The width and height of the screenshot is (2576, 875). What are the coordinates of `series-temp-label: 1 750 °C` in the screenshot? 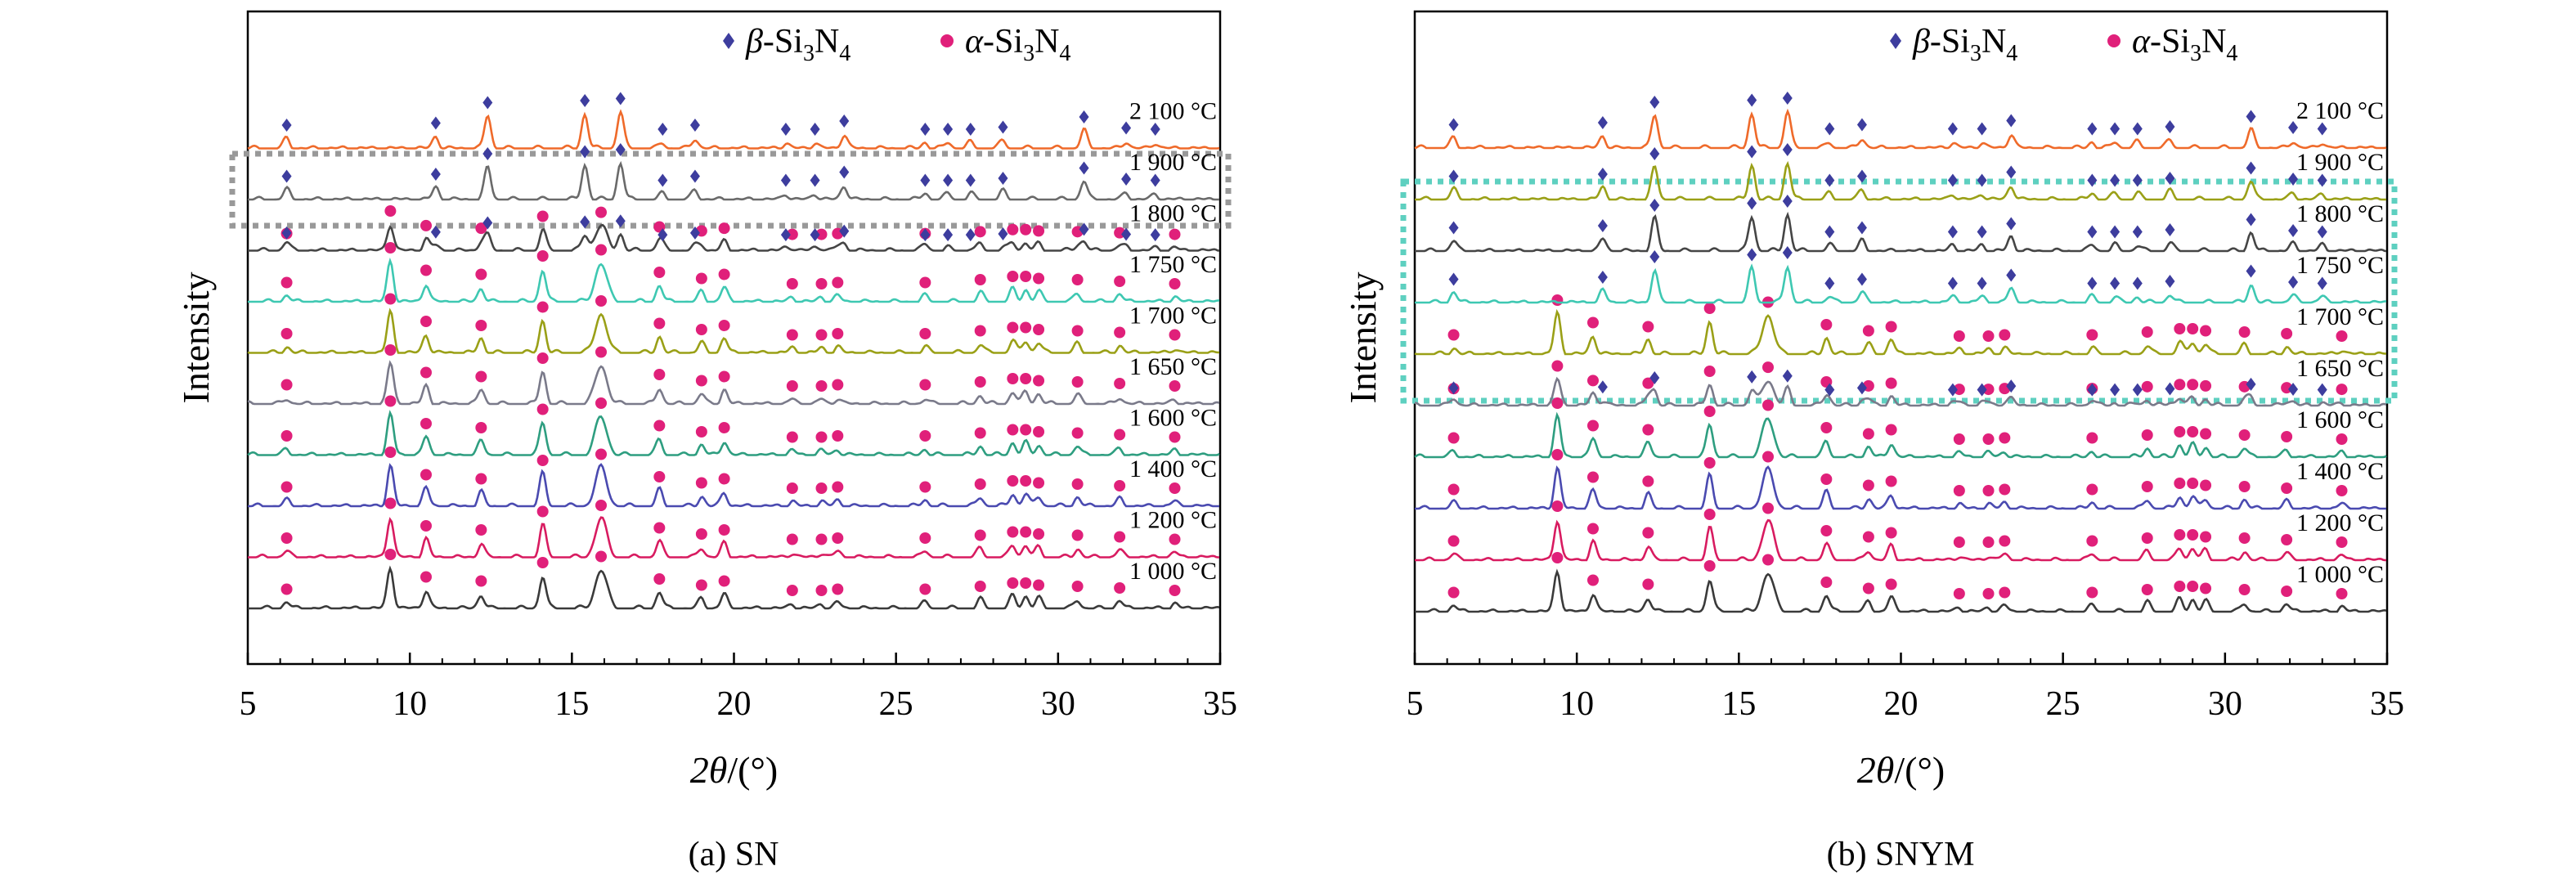 It's located at (2340, 266).